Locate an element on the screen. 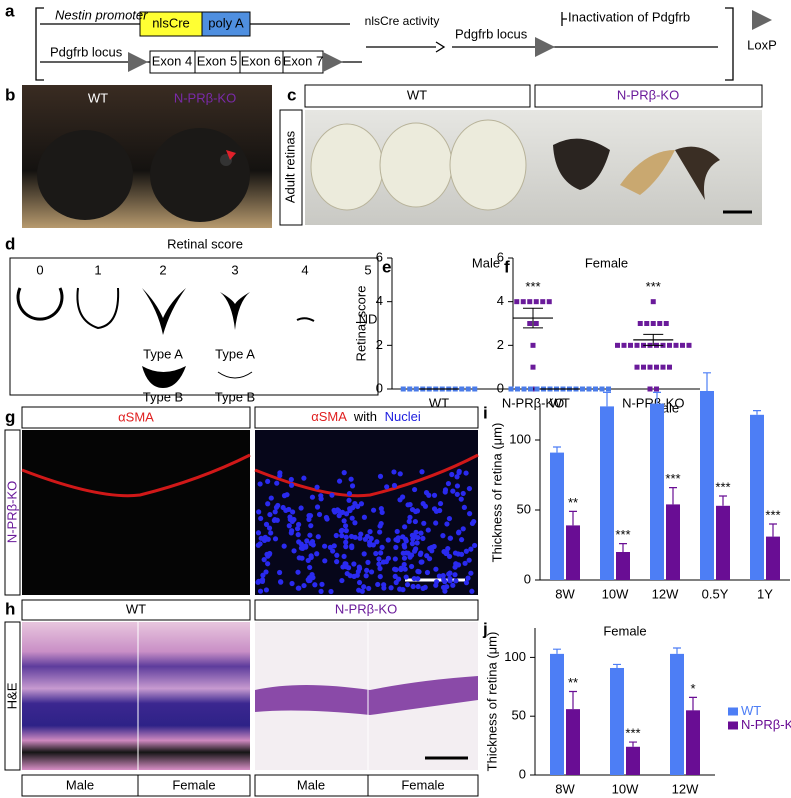 This screenshot has width=791, height=798. type-label: Type B is located at coordinates (163, 396).